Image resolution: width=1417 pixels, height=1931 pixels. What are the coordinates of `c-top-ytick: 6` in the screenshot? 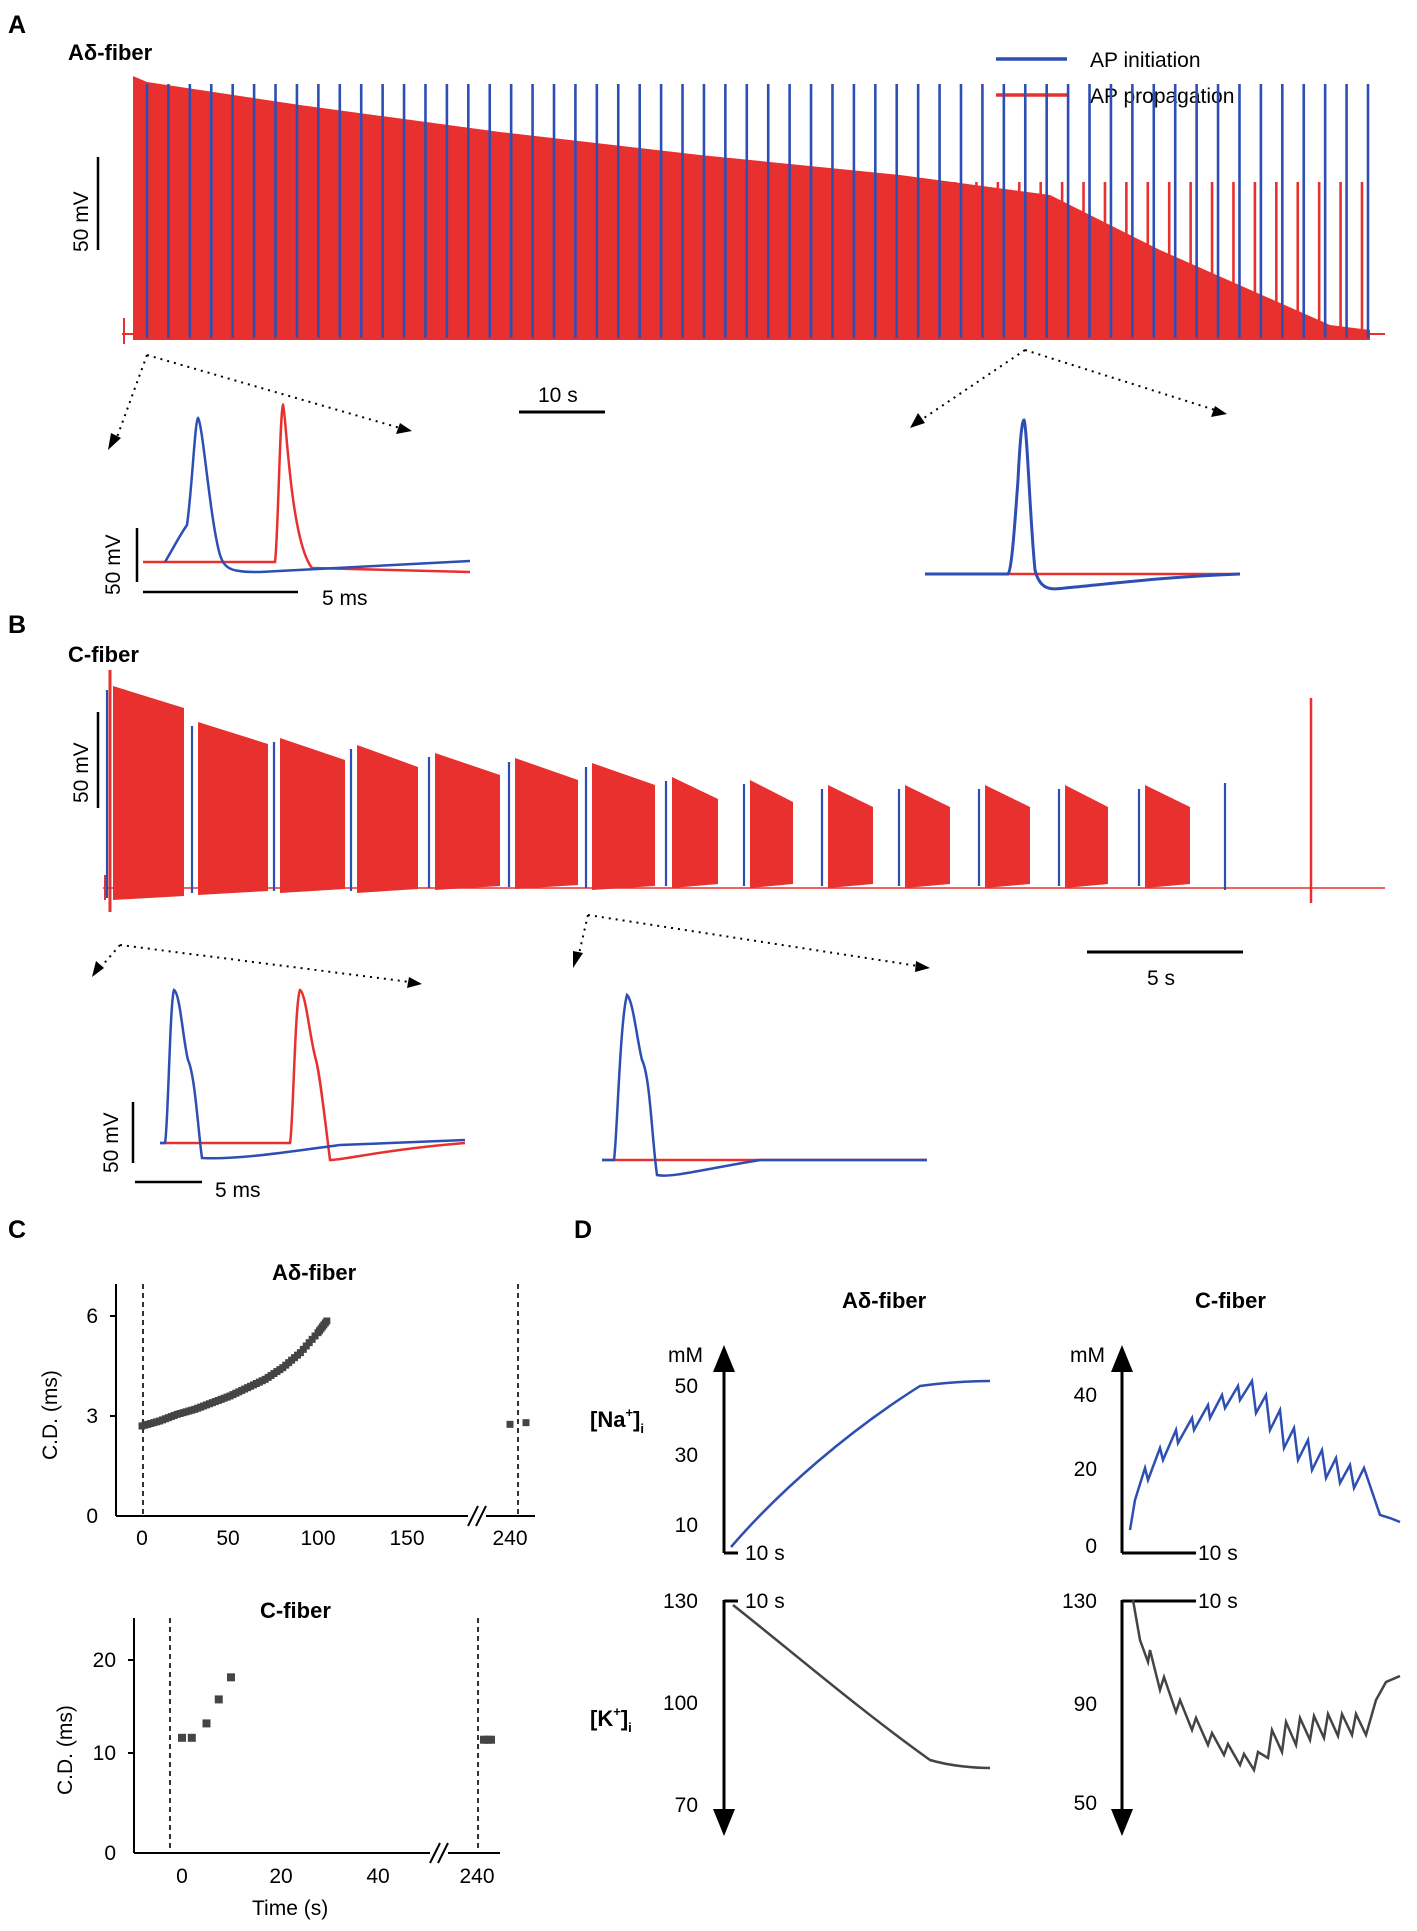 It's located at (92, 1316).